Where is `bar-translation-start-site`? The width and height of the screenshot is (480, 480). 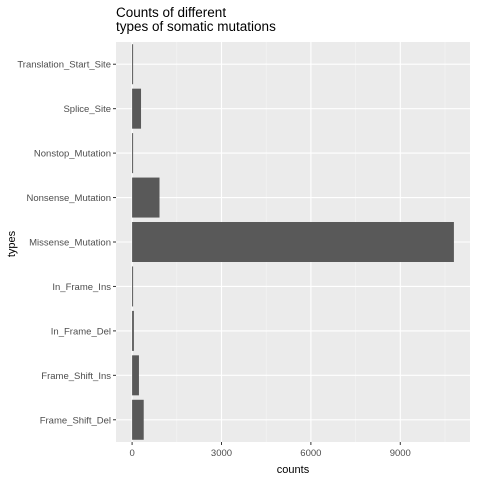 bar-translation-start-site is located at coordinates (133, 64).